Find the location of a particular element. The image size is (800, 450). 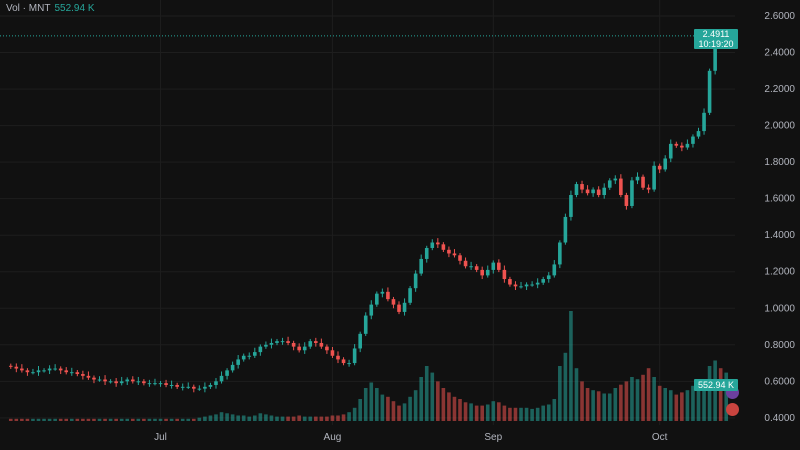

y-tick-label: 2.0000 is located at coordinates (779, 126).